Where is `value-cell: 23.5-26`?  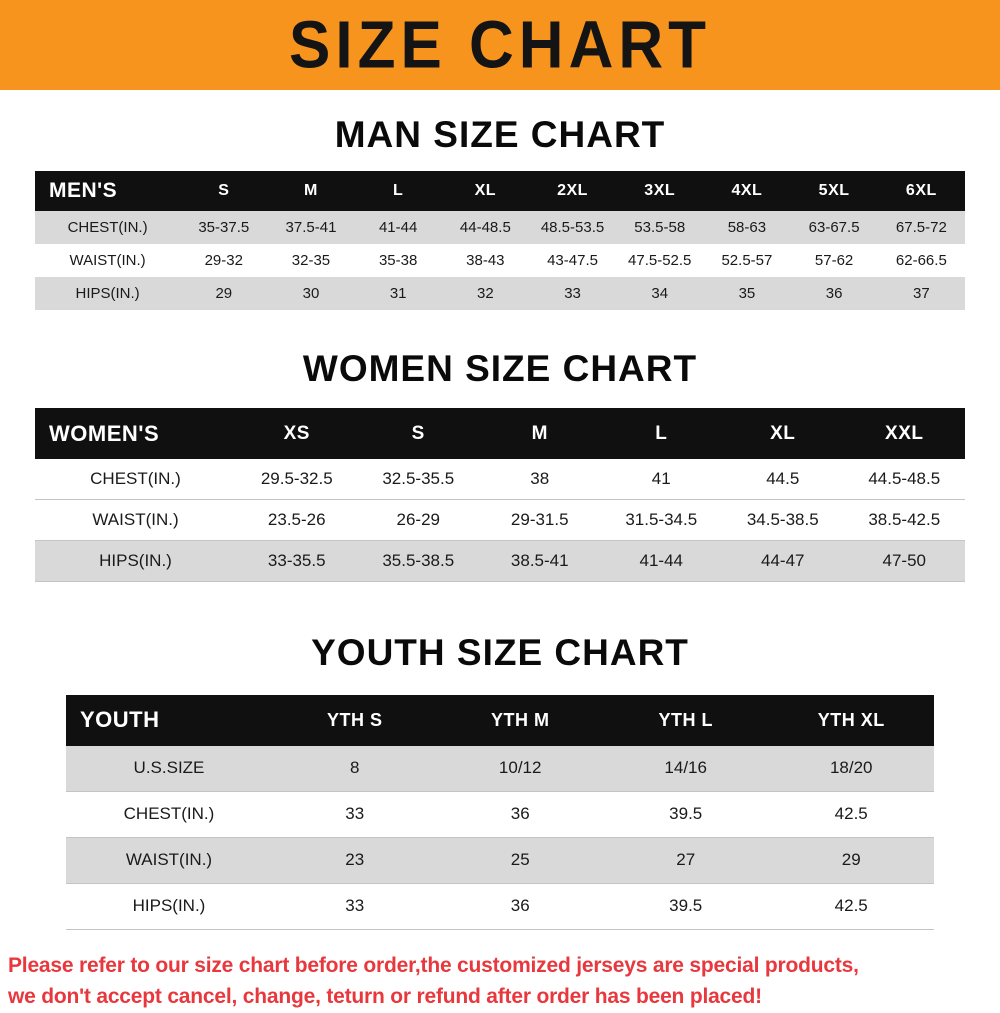 value-cell: 23.5-26 is located at coordinates (296, 520).